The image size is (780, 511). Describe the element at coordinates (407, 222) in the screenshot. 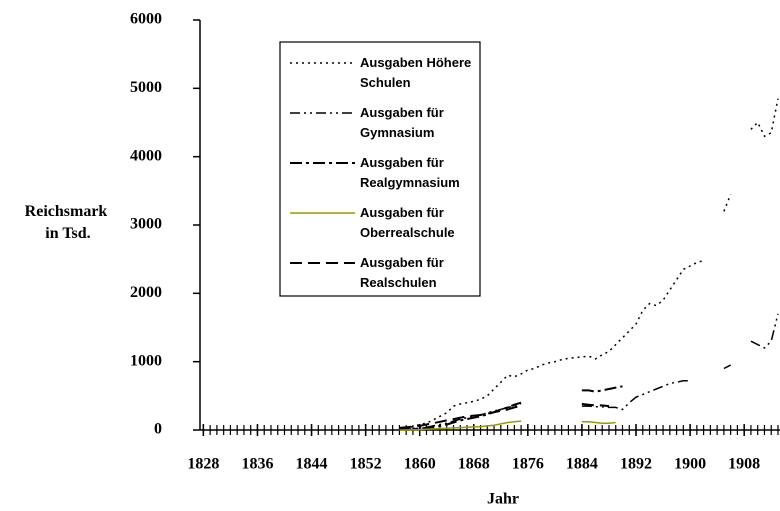

I see `legend-label: Ausgaben für Oberrealschule` at that location.